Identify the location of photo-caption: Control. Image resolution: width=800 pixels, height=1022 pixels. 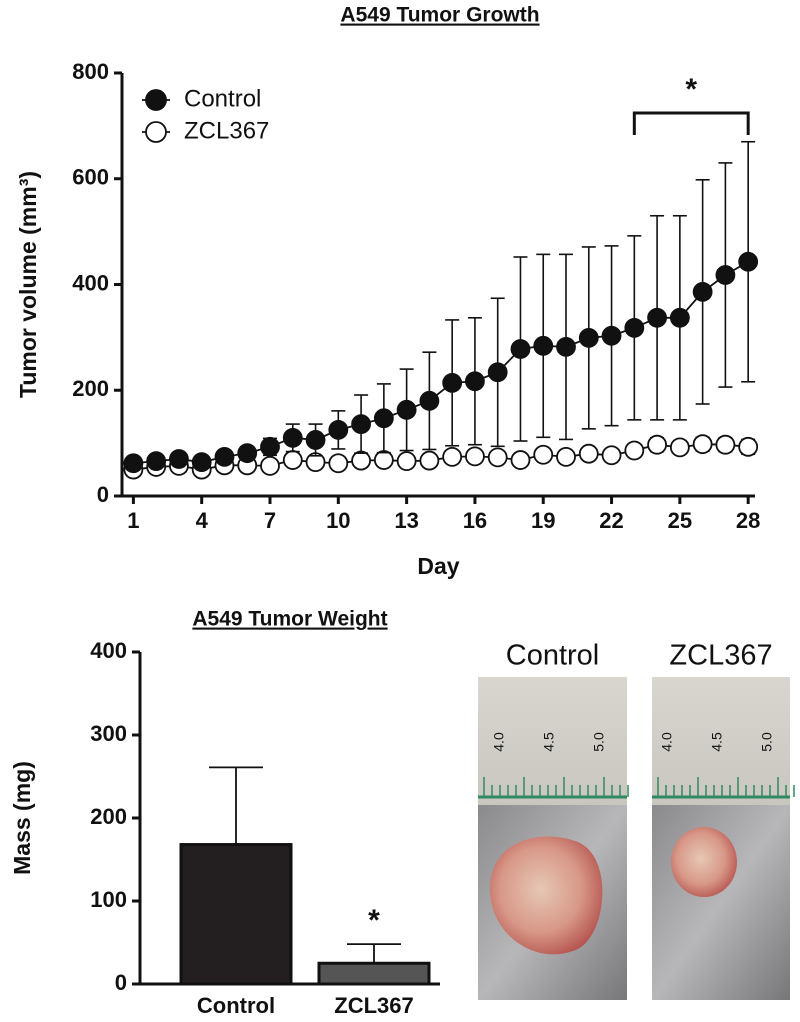
(553, 656).